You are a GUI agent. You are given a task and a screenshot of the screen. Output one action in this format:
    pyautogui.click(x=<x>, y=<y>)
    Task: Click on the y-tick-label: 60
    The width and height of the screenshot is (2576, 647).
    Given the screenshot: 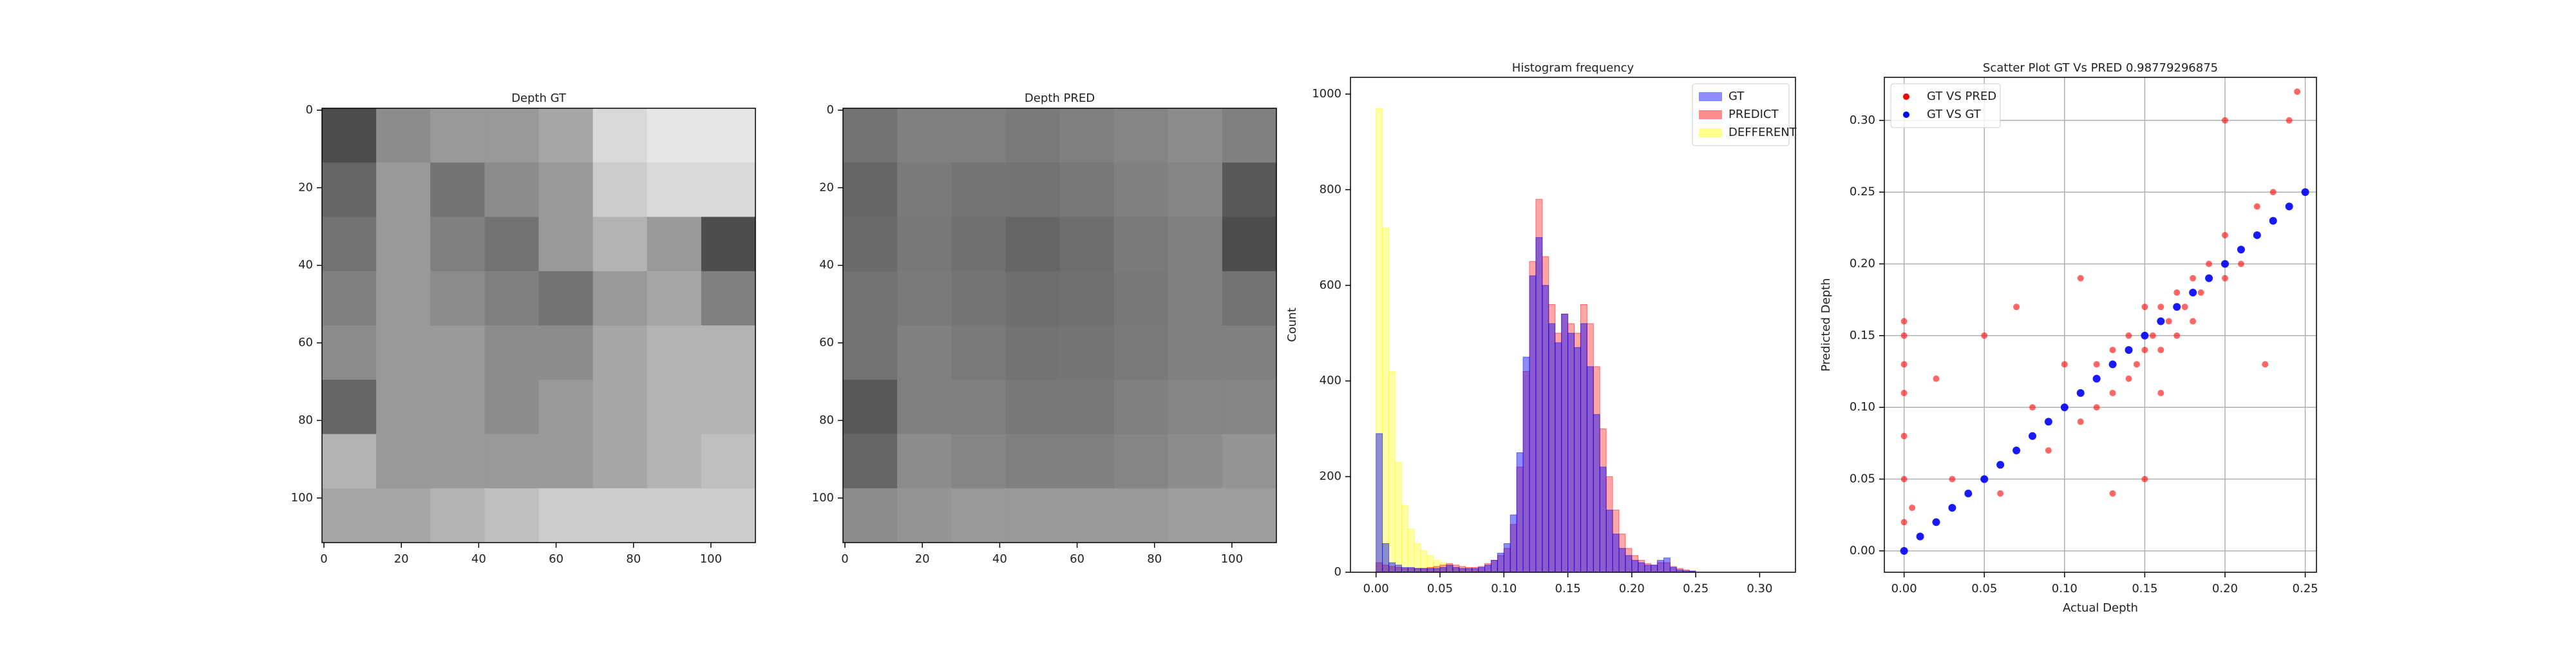 What is the action you would take?
    pyautogui.click(x=305, y=342)
    